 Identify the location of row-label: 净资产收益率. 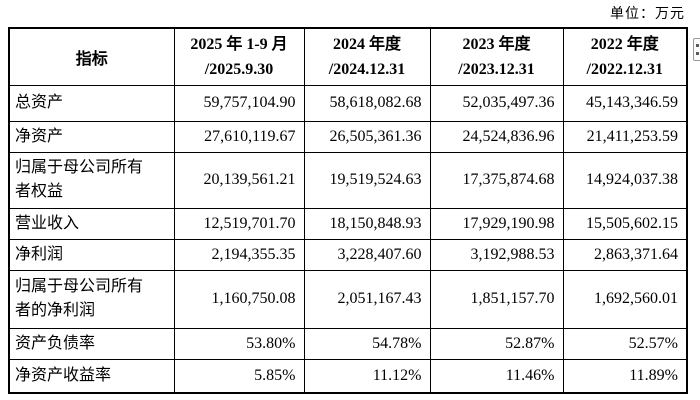
(91, 376).